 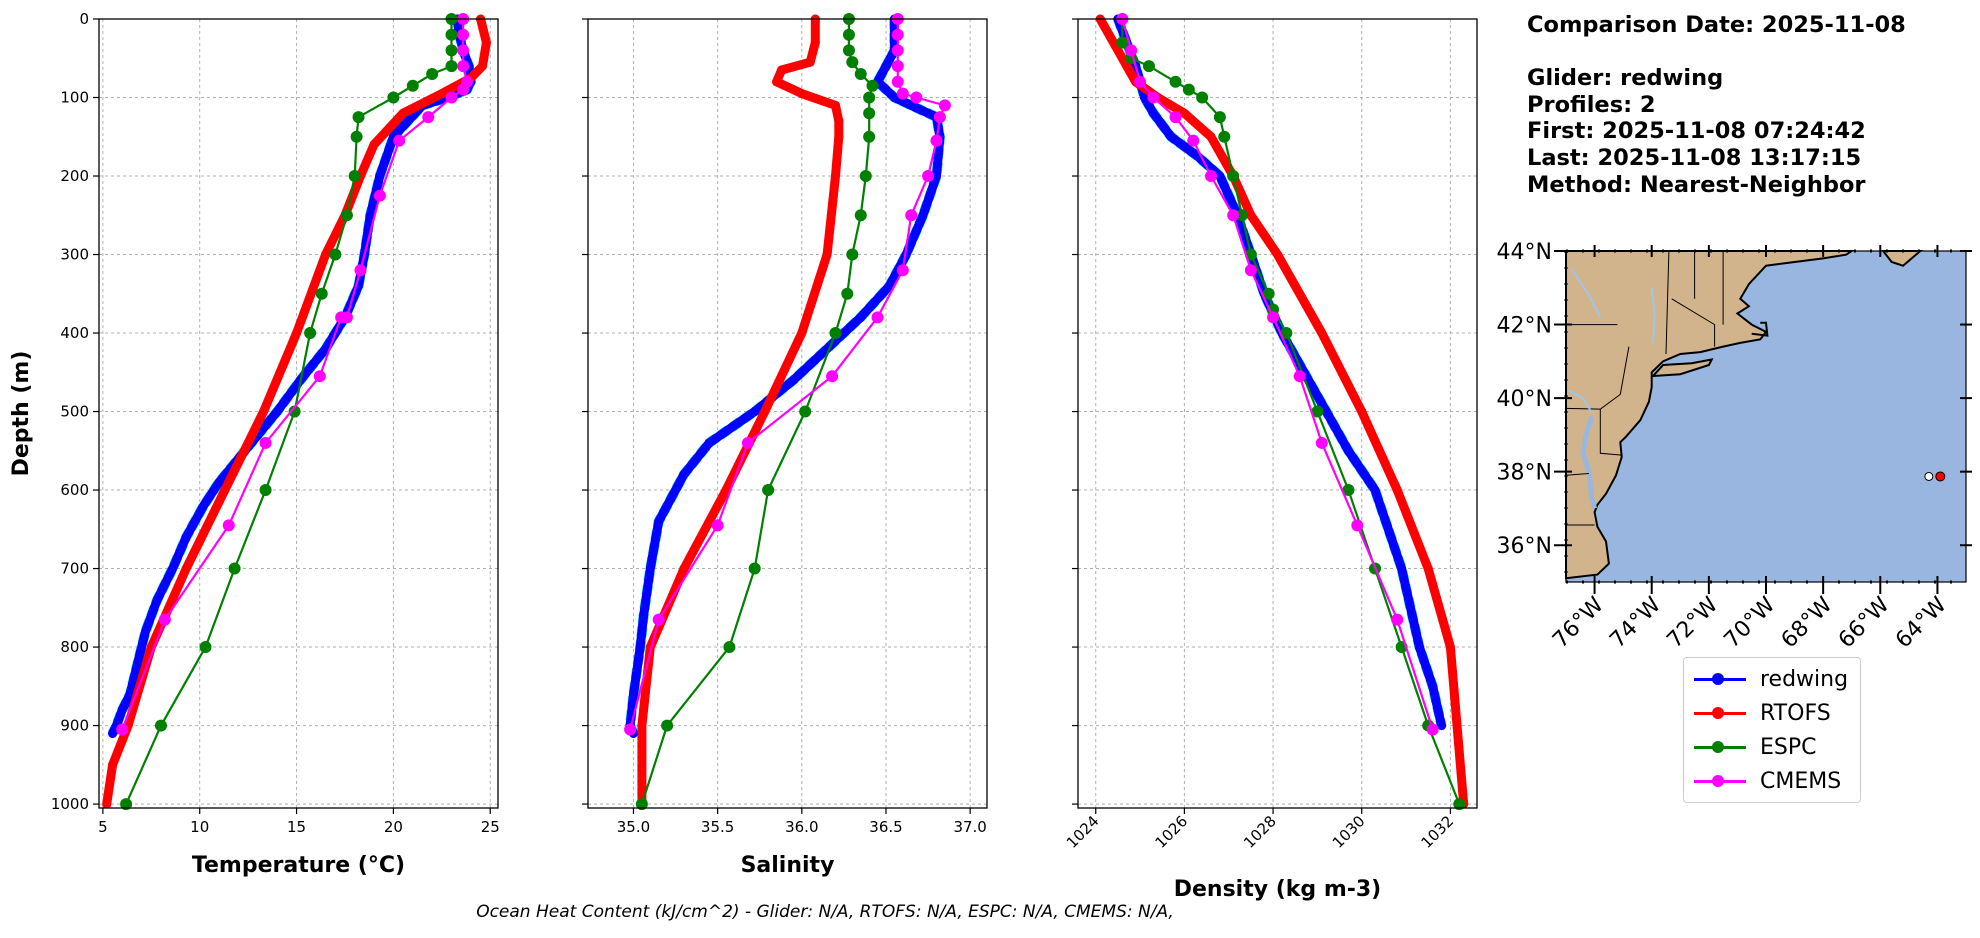 What do you see at coordinates (74, 98) in the screenshot?
I see `y-tick-label: 100` at bounding box center [74, 98].